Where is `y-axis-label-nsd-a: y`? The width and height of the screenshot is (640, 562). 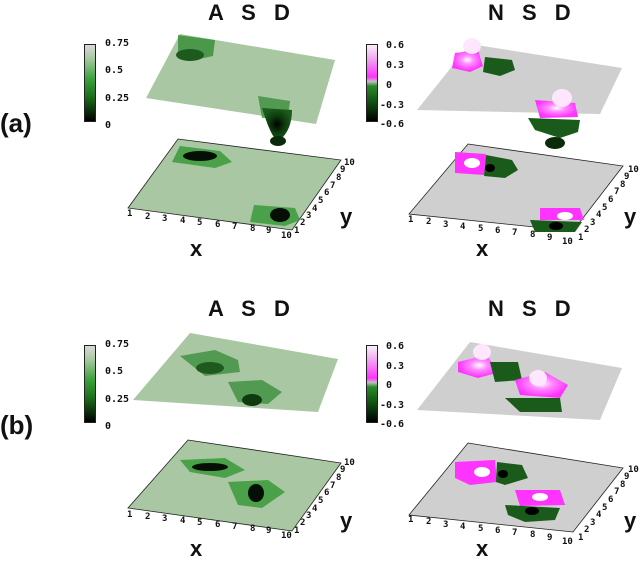 y-axis-label-nsd-a: y is located at coordinates (630, 216).